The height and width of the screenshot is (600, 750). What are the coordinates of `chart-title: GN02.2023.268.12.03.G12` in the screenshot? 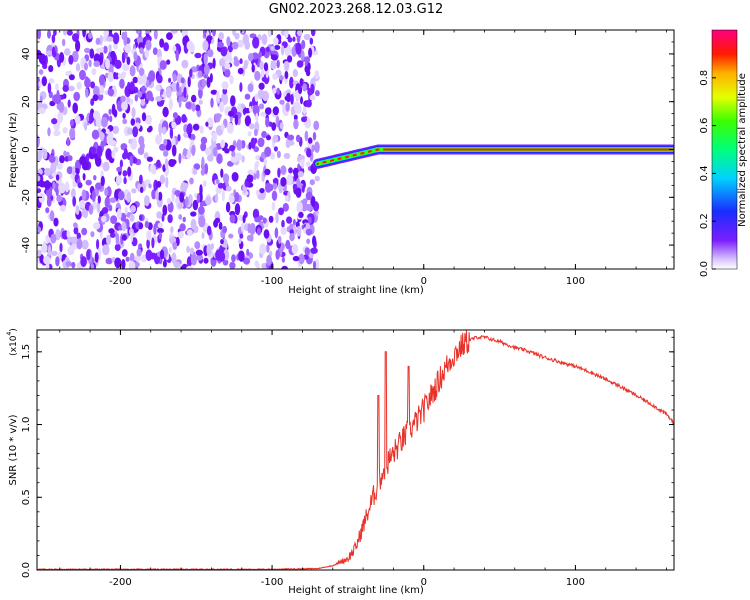 It's located at (356, 9).